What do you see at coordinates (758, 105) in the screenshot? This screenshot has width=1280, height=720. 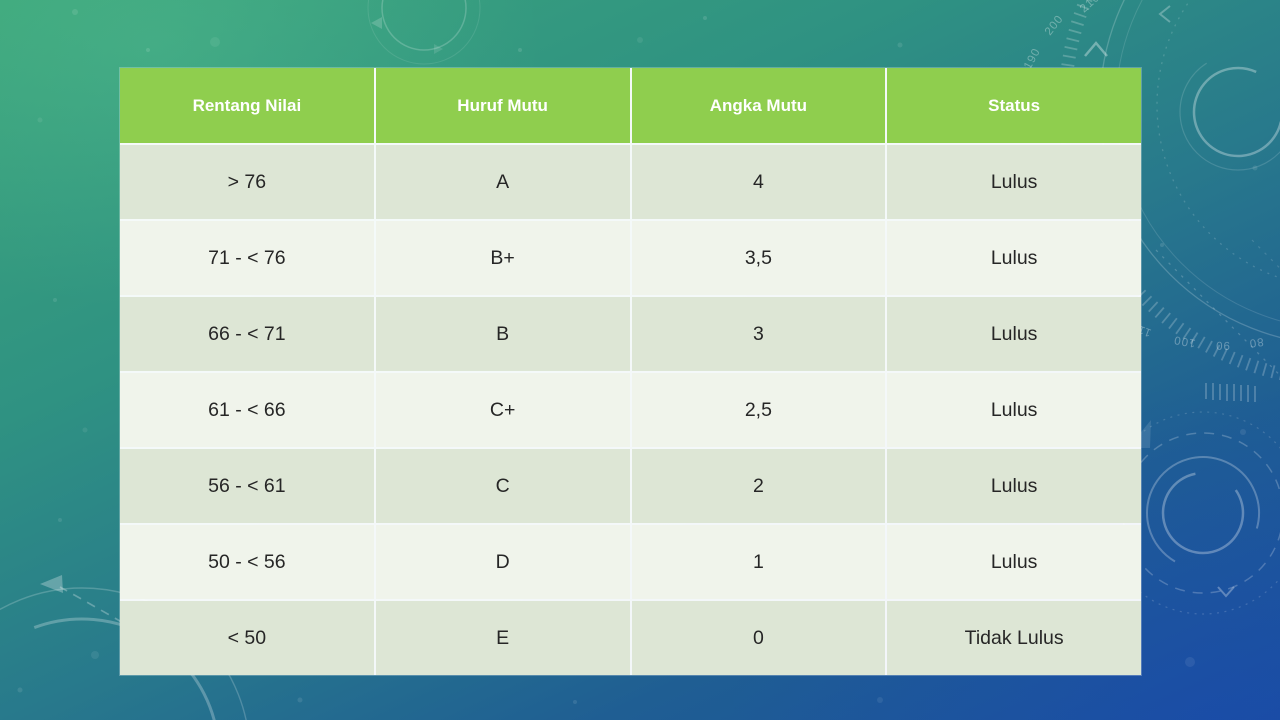 I see `column-header-angka-mutu: Angka Mutu` at bounding box center [758, 105].